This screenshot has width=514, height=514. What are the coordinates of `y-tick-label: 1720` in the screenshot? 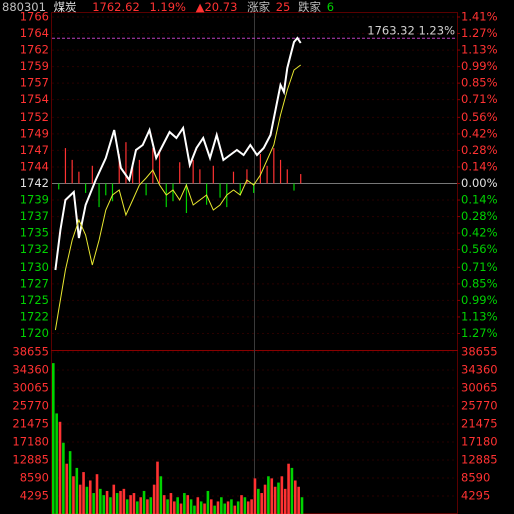 It's located at (34, 333).